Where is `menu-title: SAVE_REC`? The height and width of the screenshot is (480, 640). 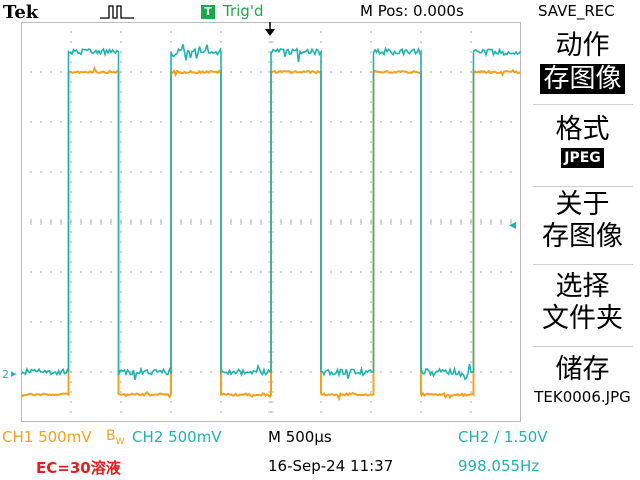
menu-title: SAVE_REC is located at coordinates (576, 11).